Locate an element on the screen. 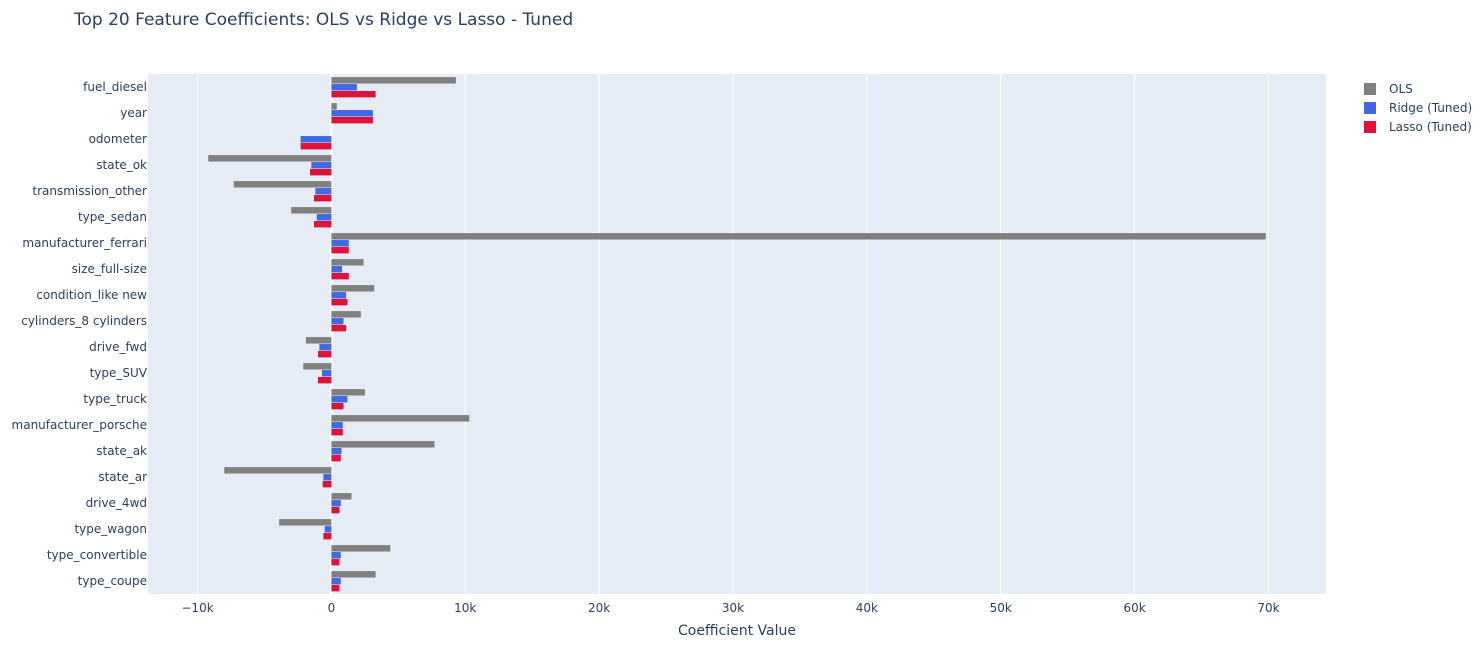 The width and height of the screenshot is (1482, 648). x-tick-label: 50k is located at coordinates (1001, 608).